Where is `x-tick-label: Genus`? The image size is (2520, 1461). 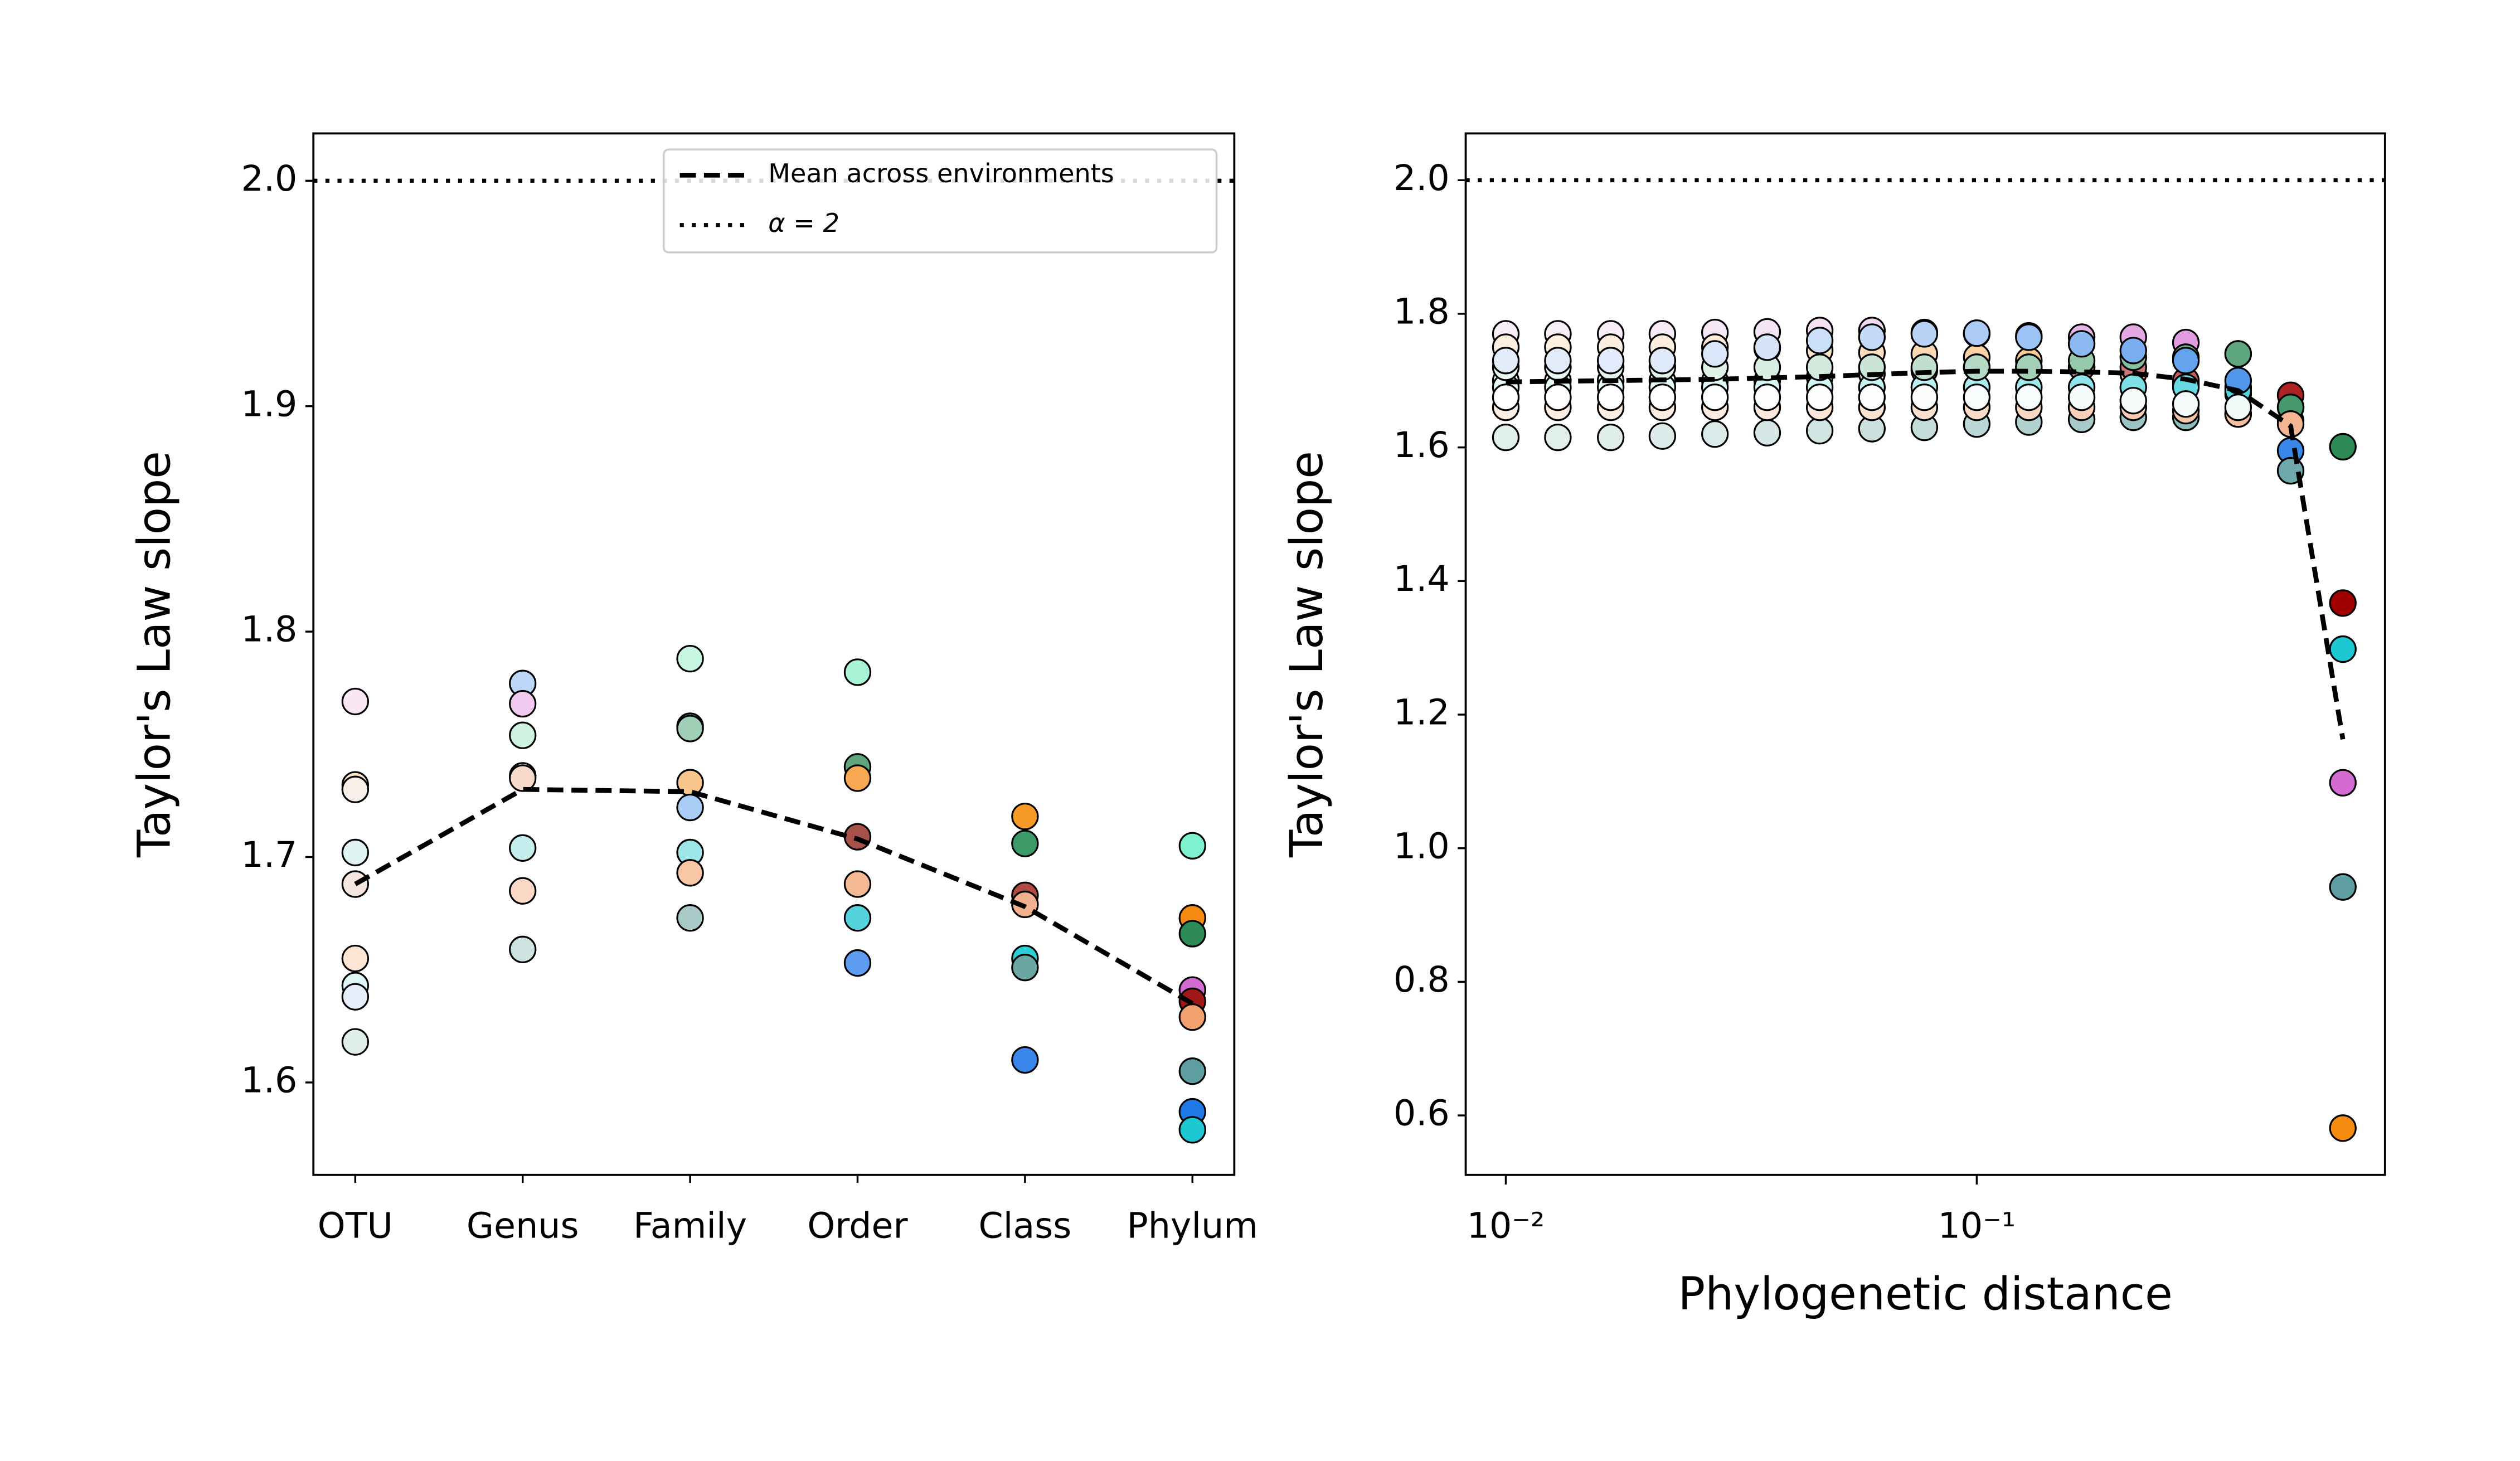 x-tick-label: Genus is located at coordinates (523, 1225).